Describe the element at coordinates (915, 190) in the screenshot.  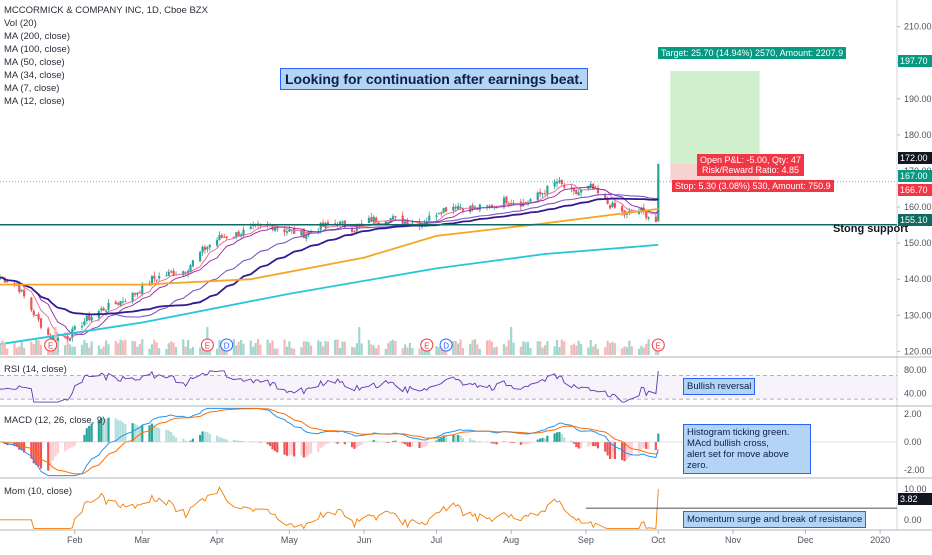
I see `price-label-stop: 166.70` at that location.